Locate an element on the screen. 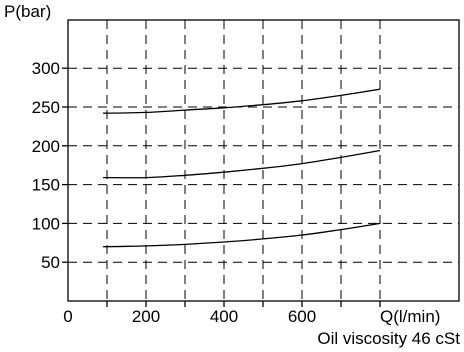 The image size is (464, 352). y-tick-label: 300 is located at coordinates (46, 68).